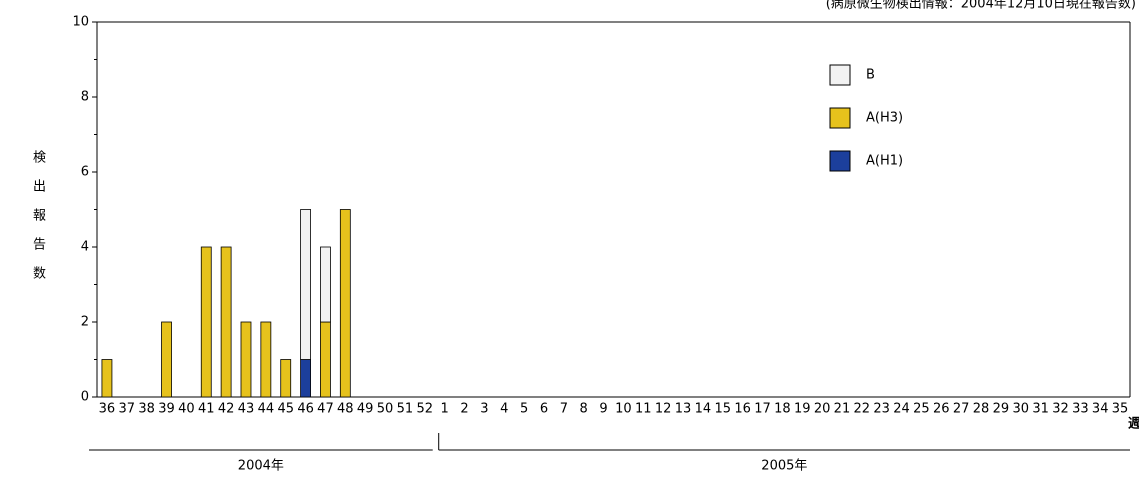  I want to click on x-tick-label: 27, so click(961, 409).